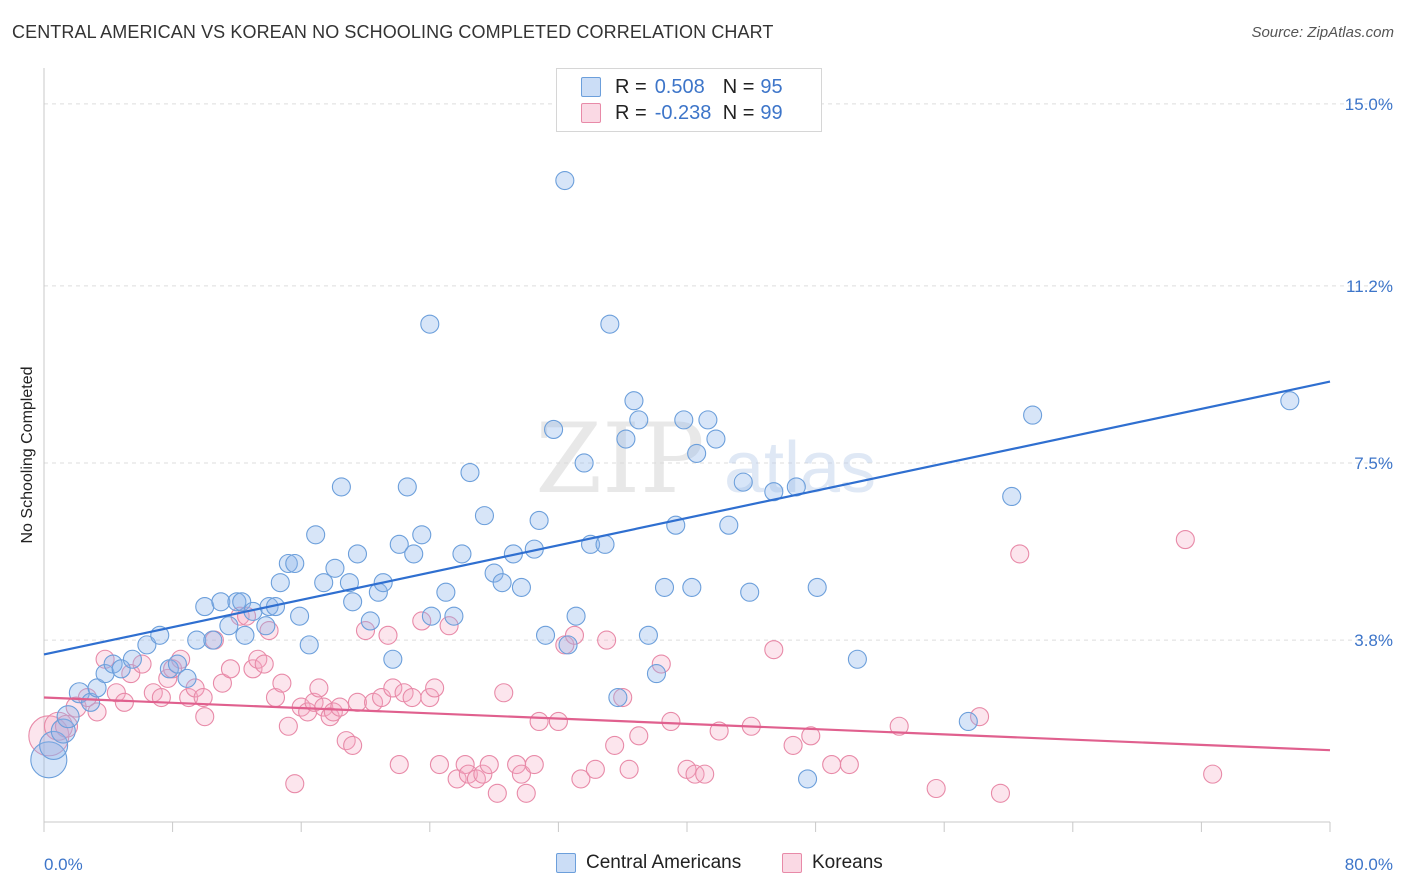 The image size is (1406, 892). I want to click on watermark: ZIP atlas, so click(705, 459).